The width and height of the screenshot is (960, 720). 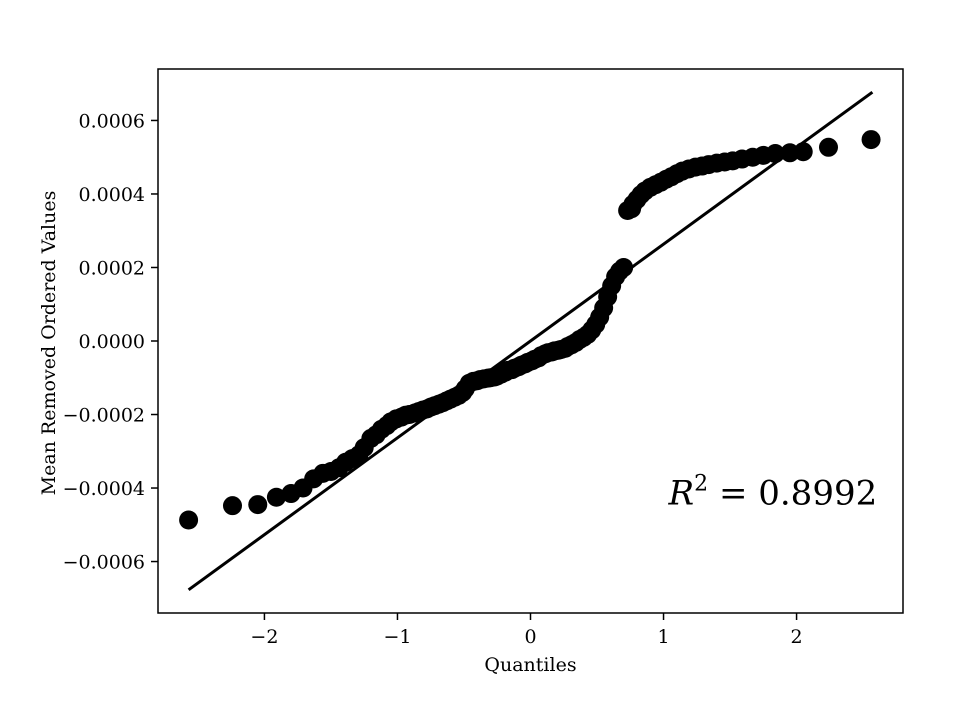 What do you see at coordinates (112, 195) in the screenshot?
I see `y-tick-label: 0.0004` at bounding box center [112, 195].